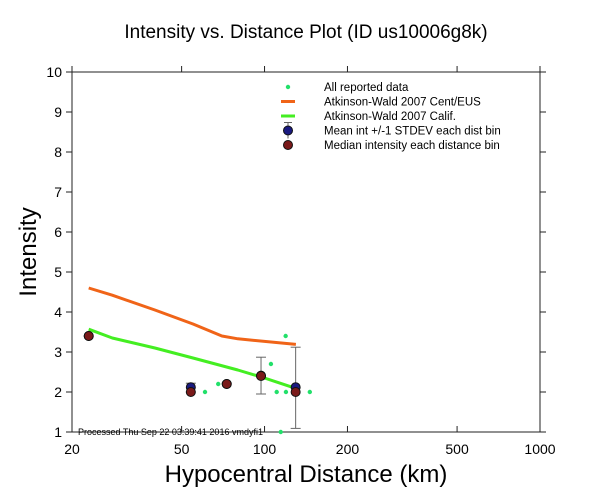 Image resolution: width=612 pixels, height=504 pixels. Describe the element at coordinates (288, 145) in the screenshot. I see `legend-median-icon` at that location.